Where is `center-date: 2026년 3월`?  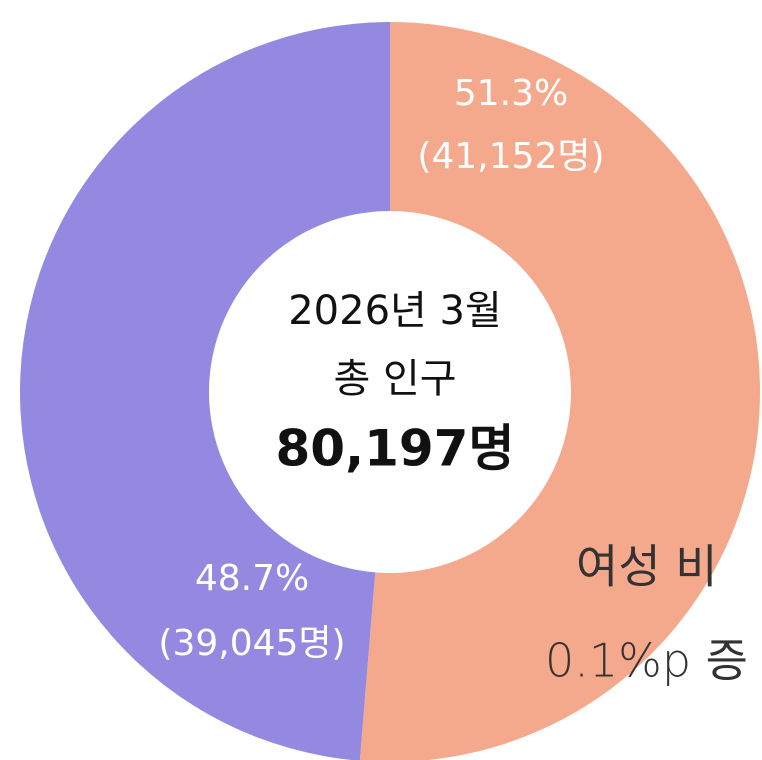
center-date: 2026년 3월 is located at coordinates (395, 311).